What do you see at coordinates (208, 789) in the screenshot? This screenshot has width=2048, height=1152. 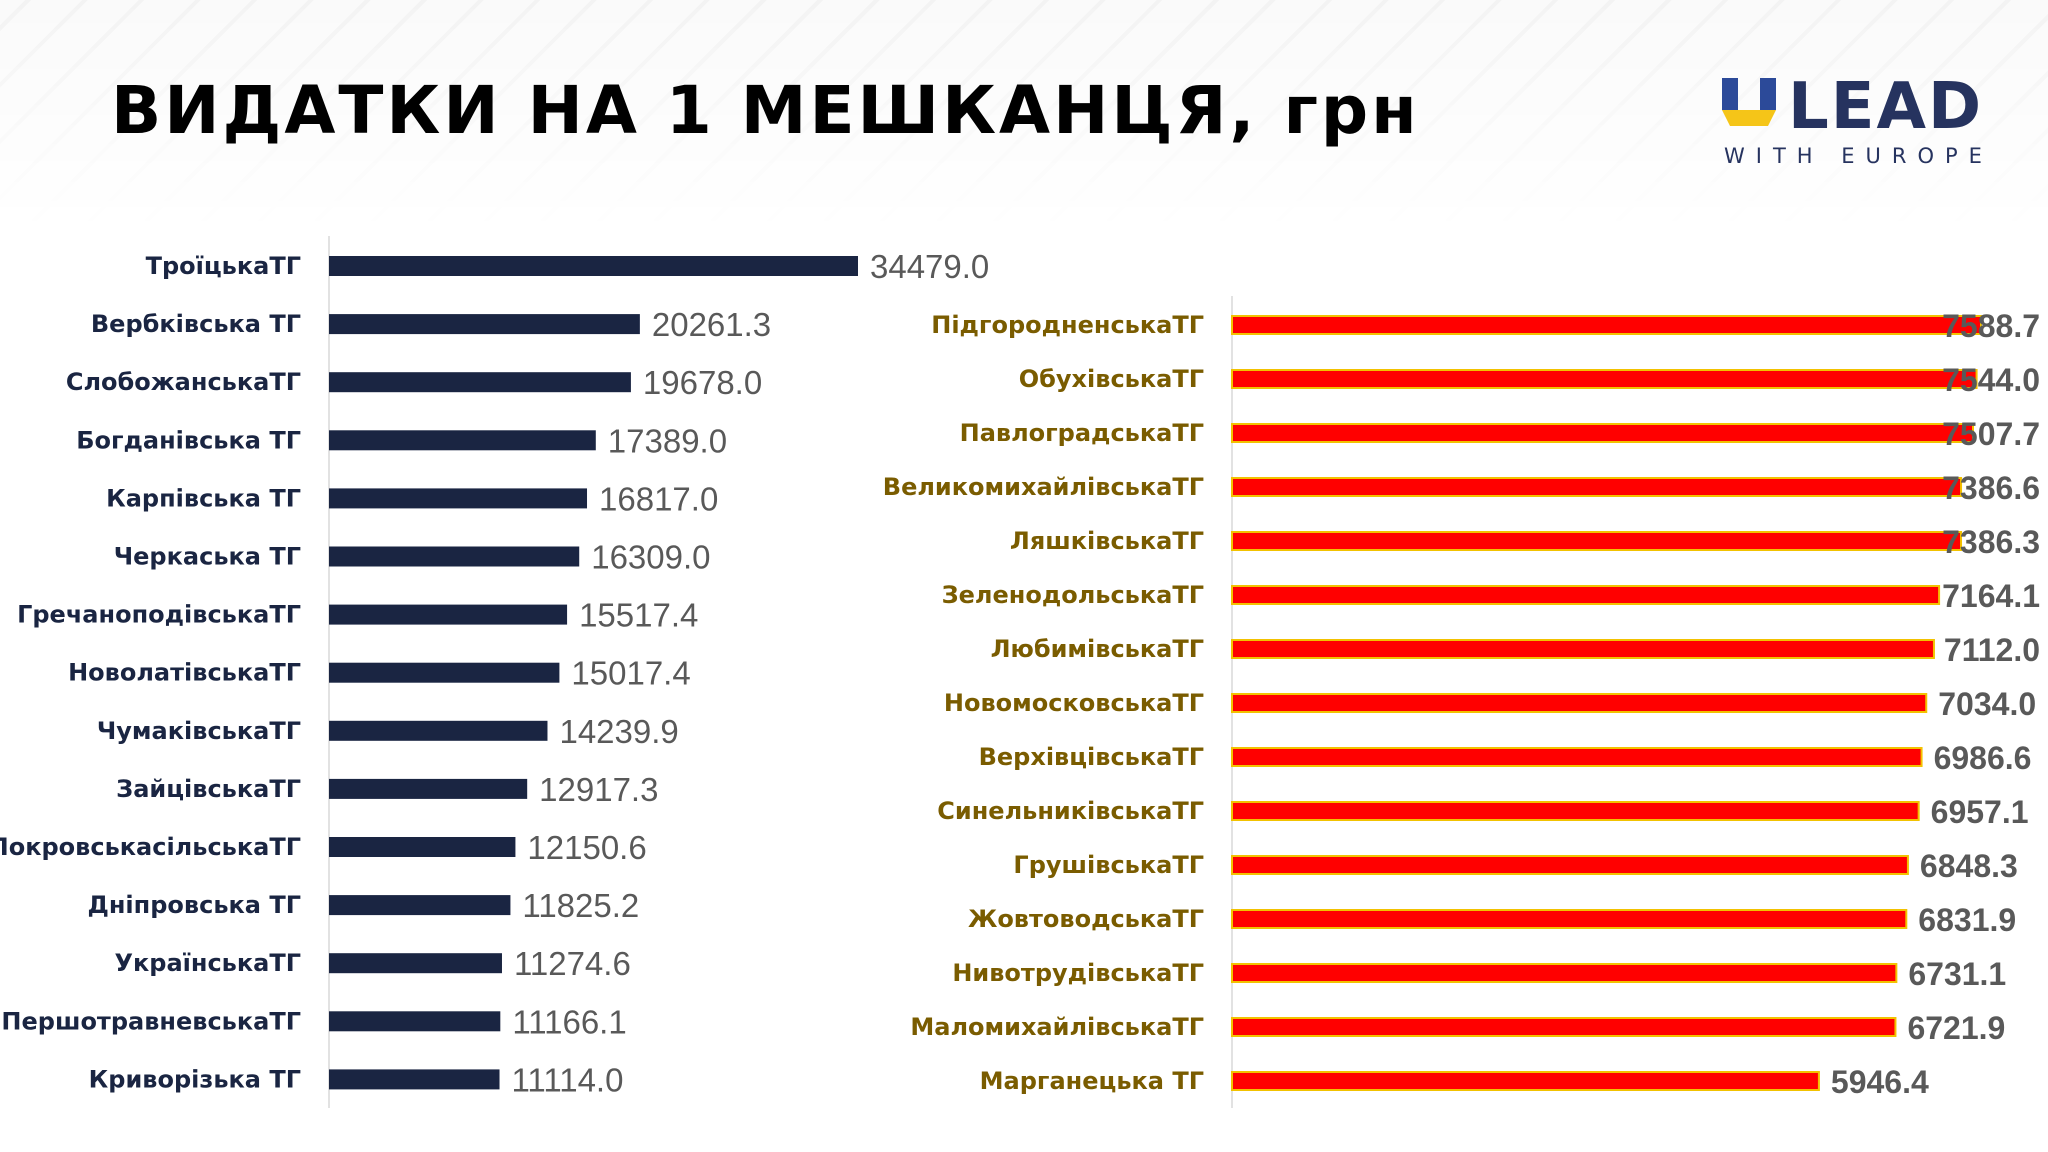 I see `category-label: ЗайцівськаТГ` at bounding box center [208, 789].